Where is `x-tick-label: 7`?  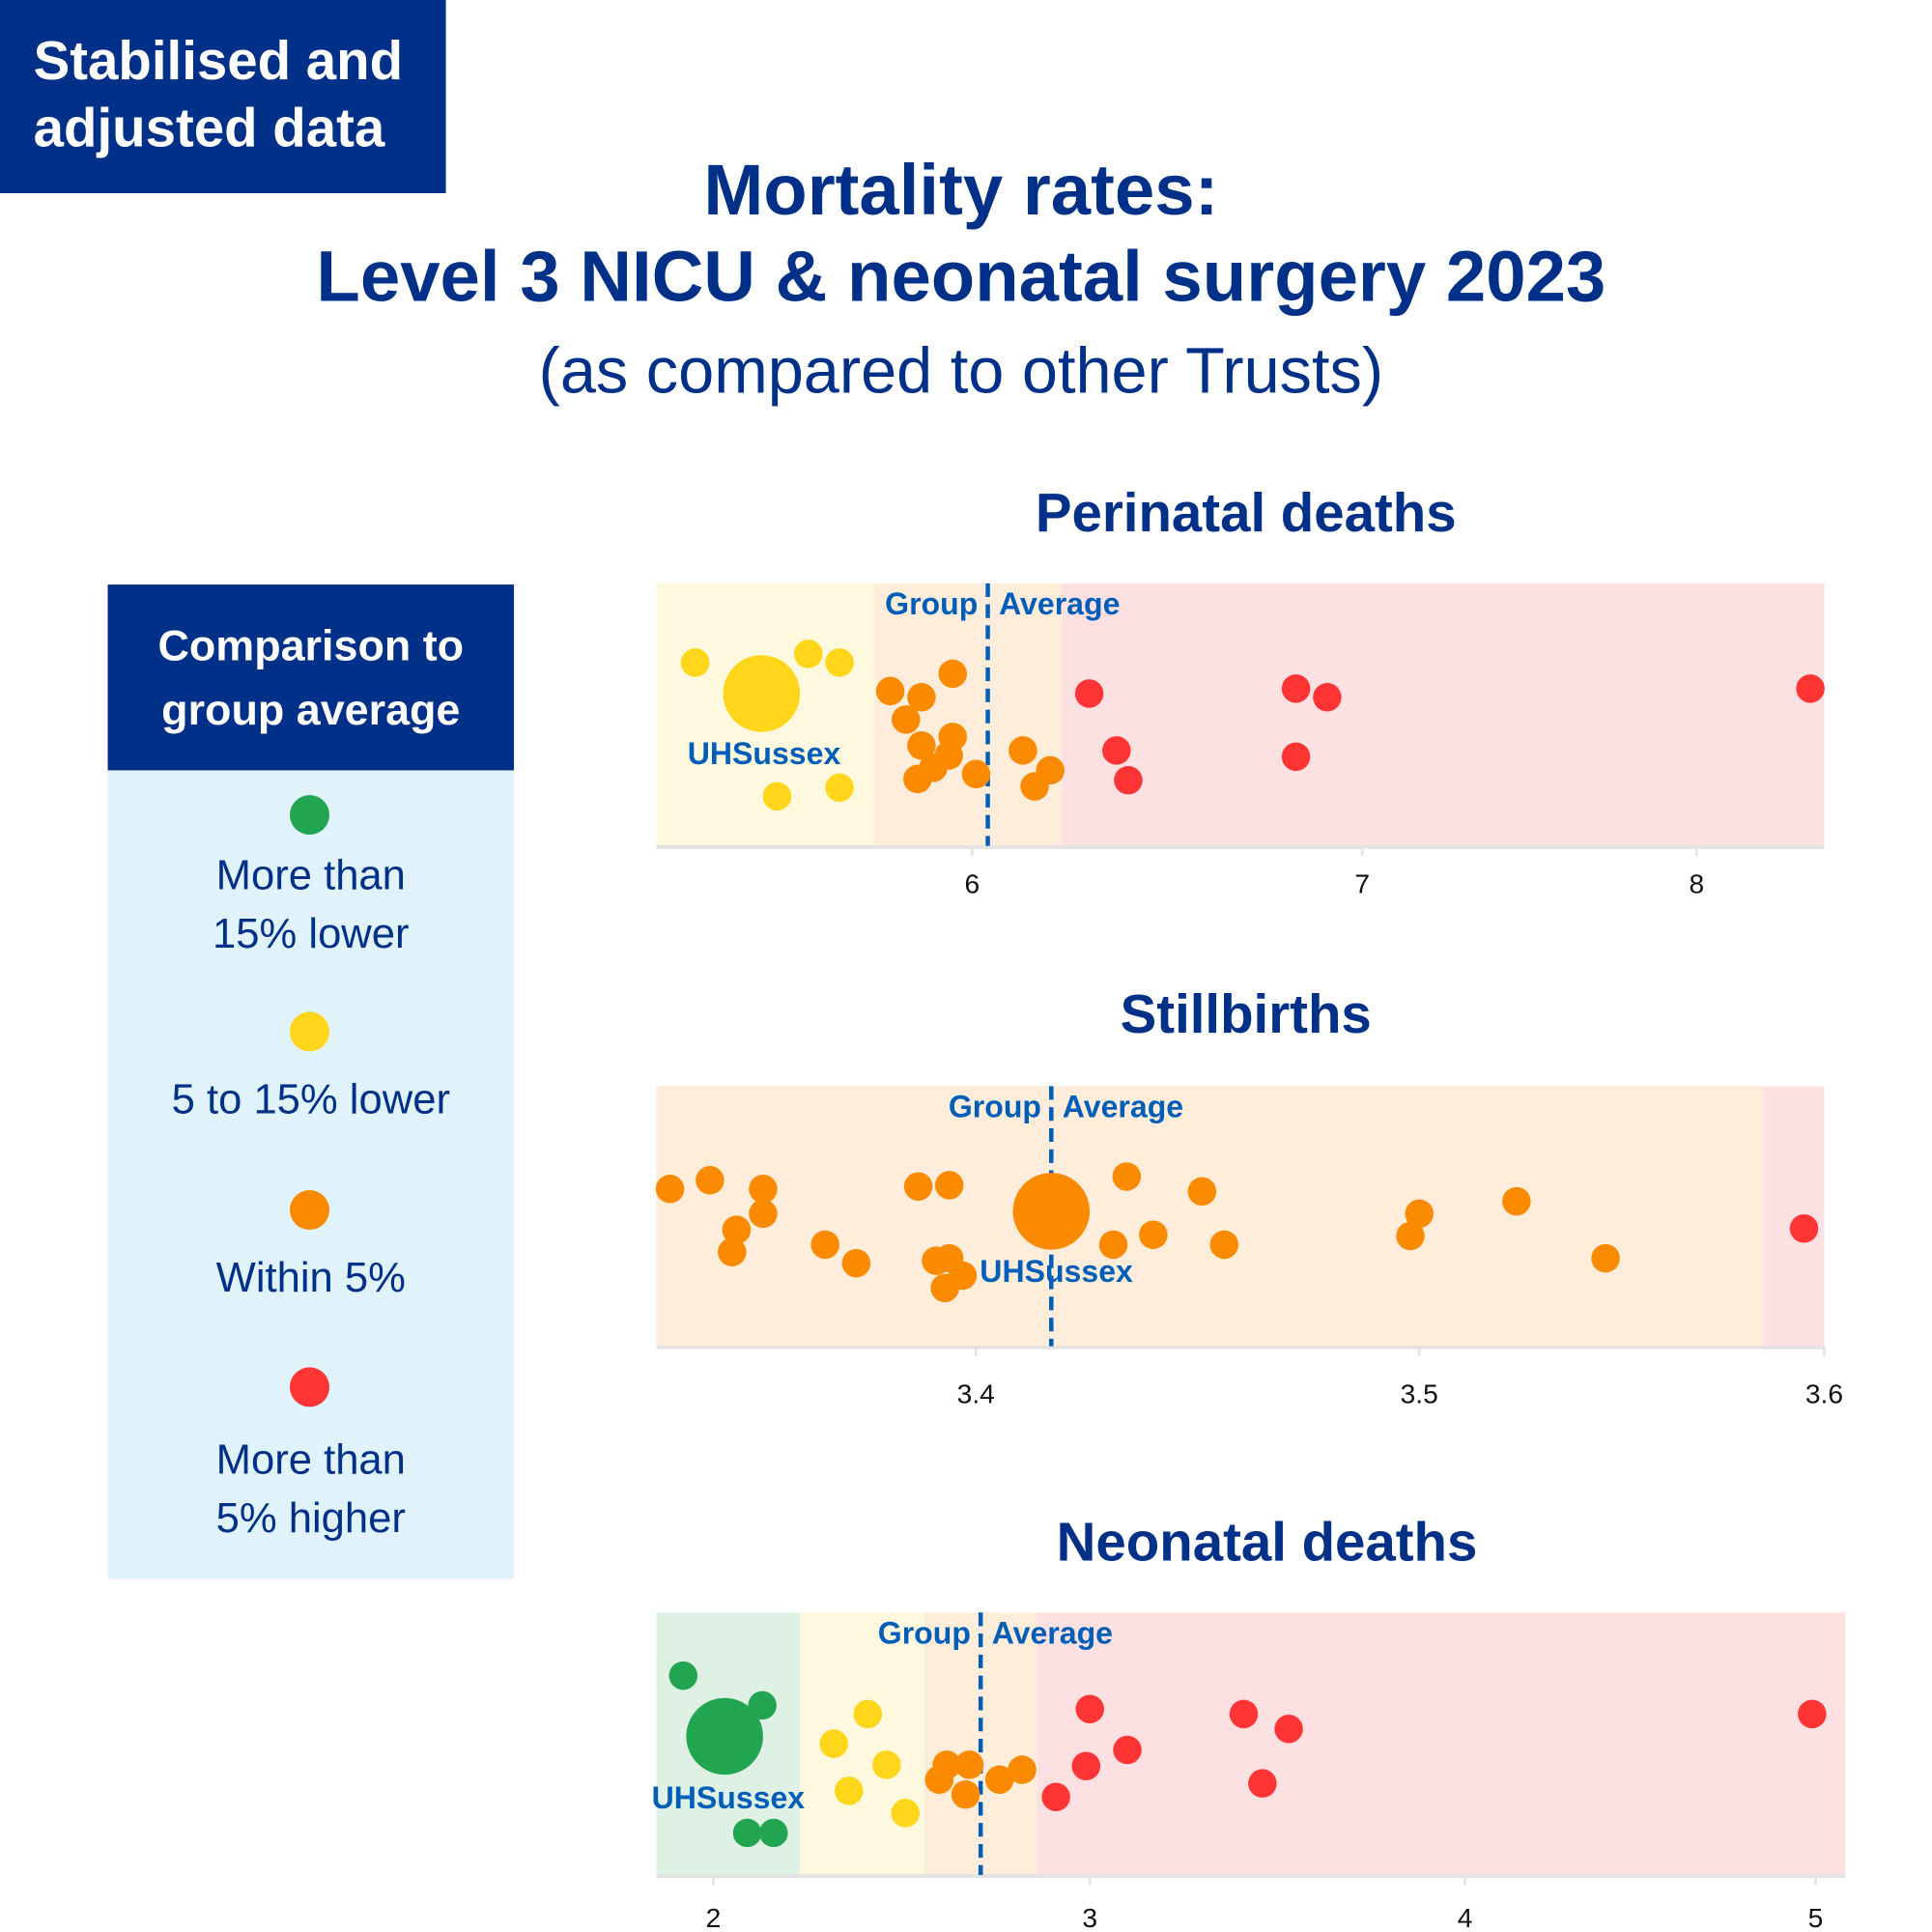
x-tick-label: 7 is located at coordinates (1362, 882).